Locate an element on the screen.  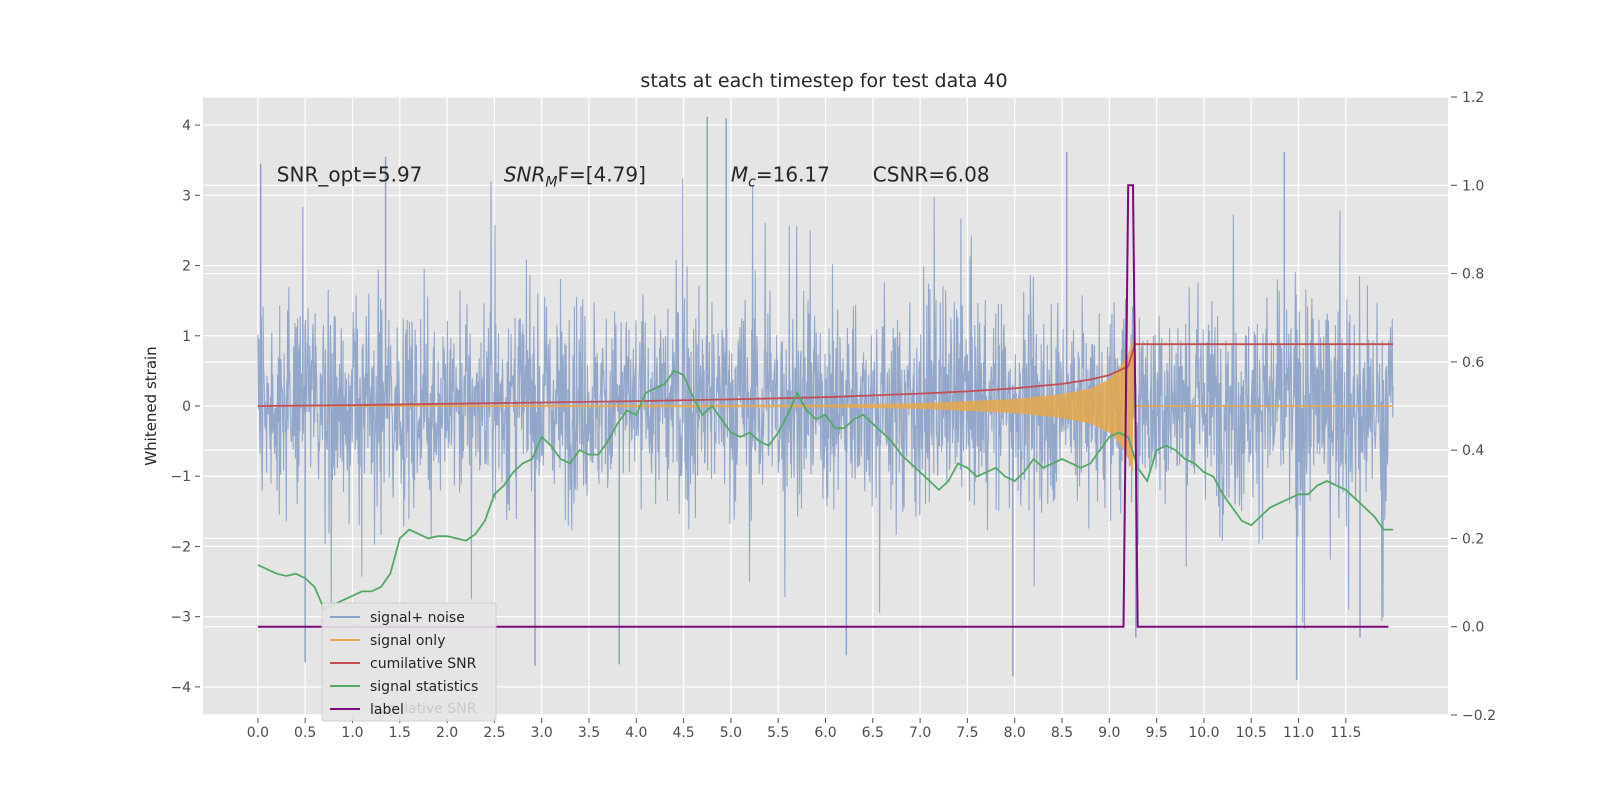
y-tick-label: 2 is located at coordinates (186, 267).